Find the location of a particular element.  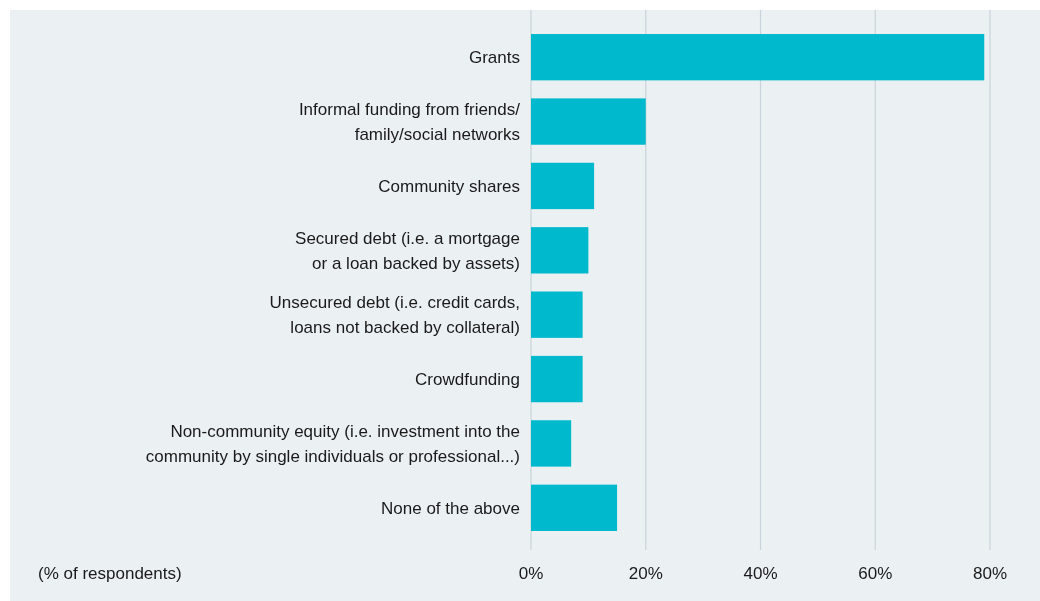

y-tick-label: Informal funding from friends/ family/social networks is located at coordinates (409, 122).